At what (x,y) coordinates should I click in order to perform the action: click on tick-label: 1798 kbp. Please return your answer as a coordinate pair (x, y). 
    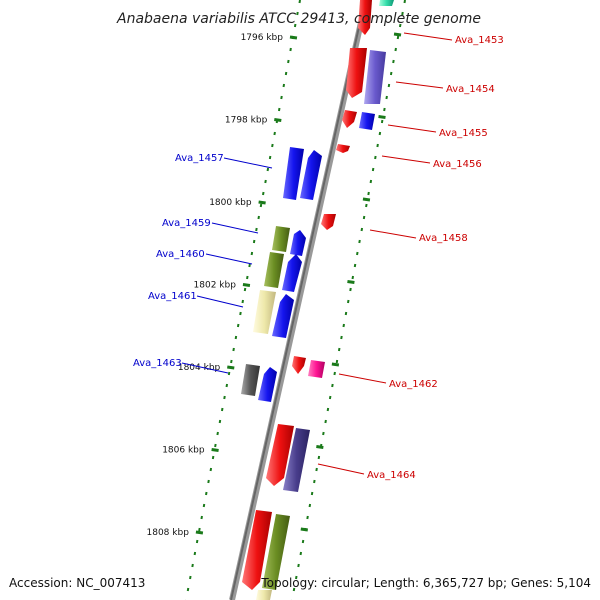
    Looking at the image, I should click on (246, 121).